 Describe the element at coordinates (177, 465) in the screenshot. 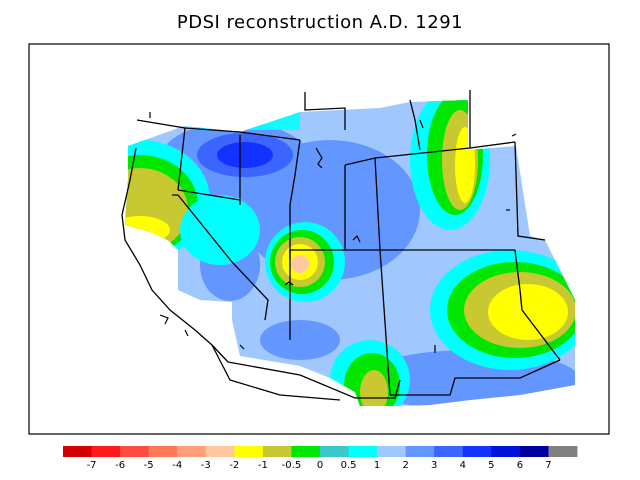

I see `legend-label: -4` at that location.